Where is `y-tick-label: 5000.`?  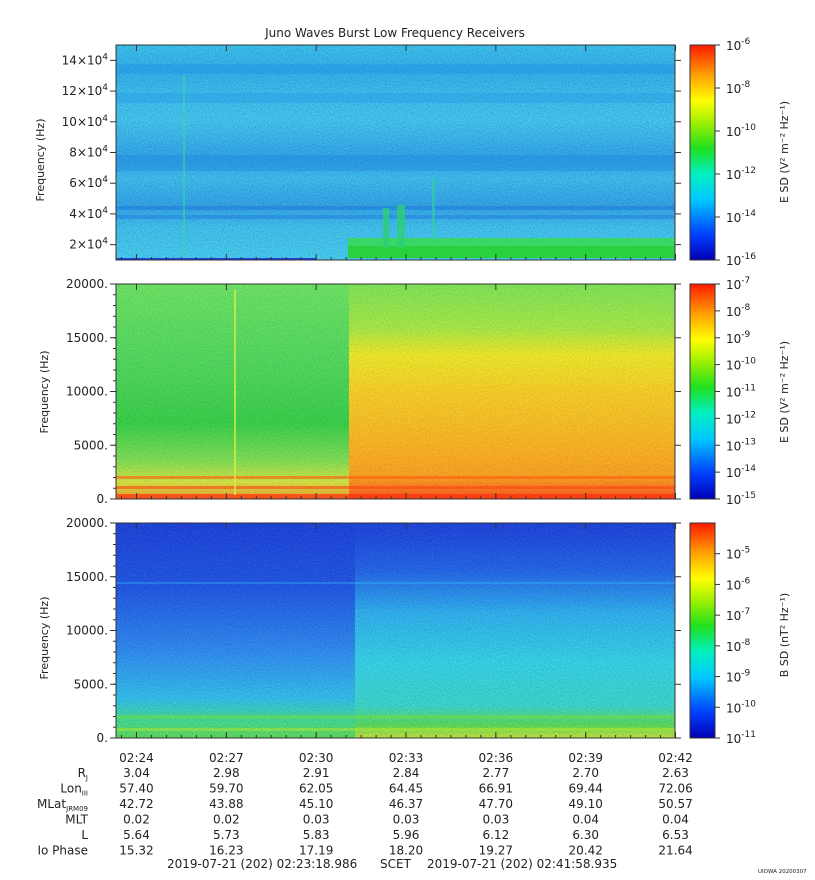 y-tick-label: 5000. is located at coordinates (91, 445).